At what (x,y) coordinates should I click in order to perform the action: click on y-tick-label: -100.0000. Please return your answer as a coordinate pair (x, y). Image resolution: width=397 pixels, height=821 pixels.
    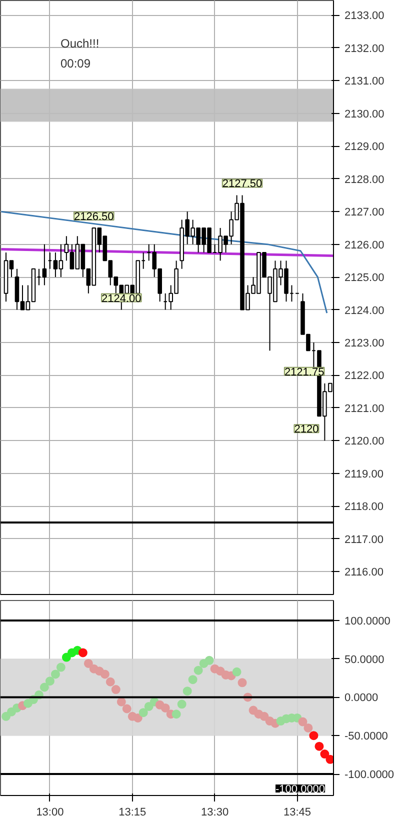
    Looking at the image, I should click on (369, 775).